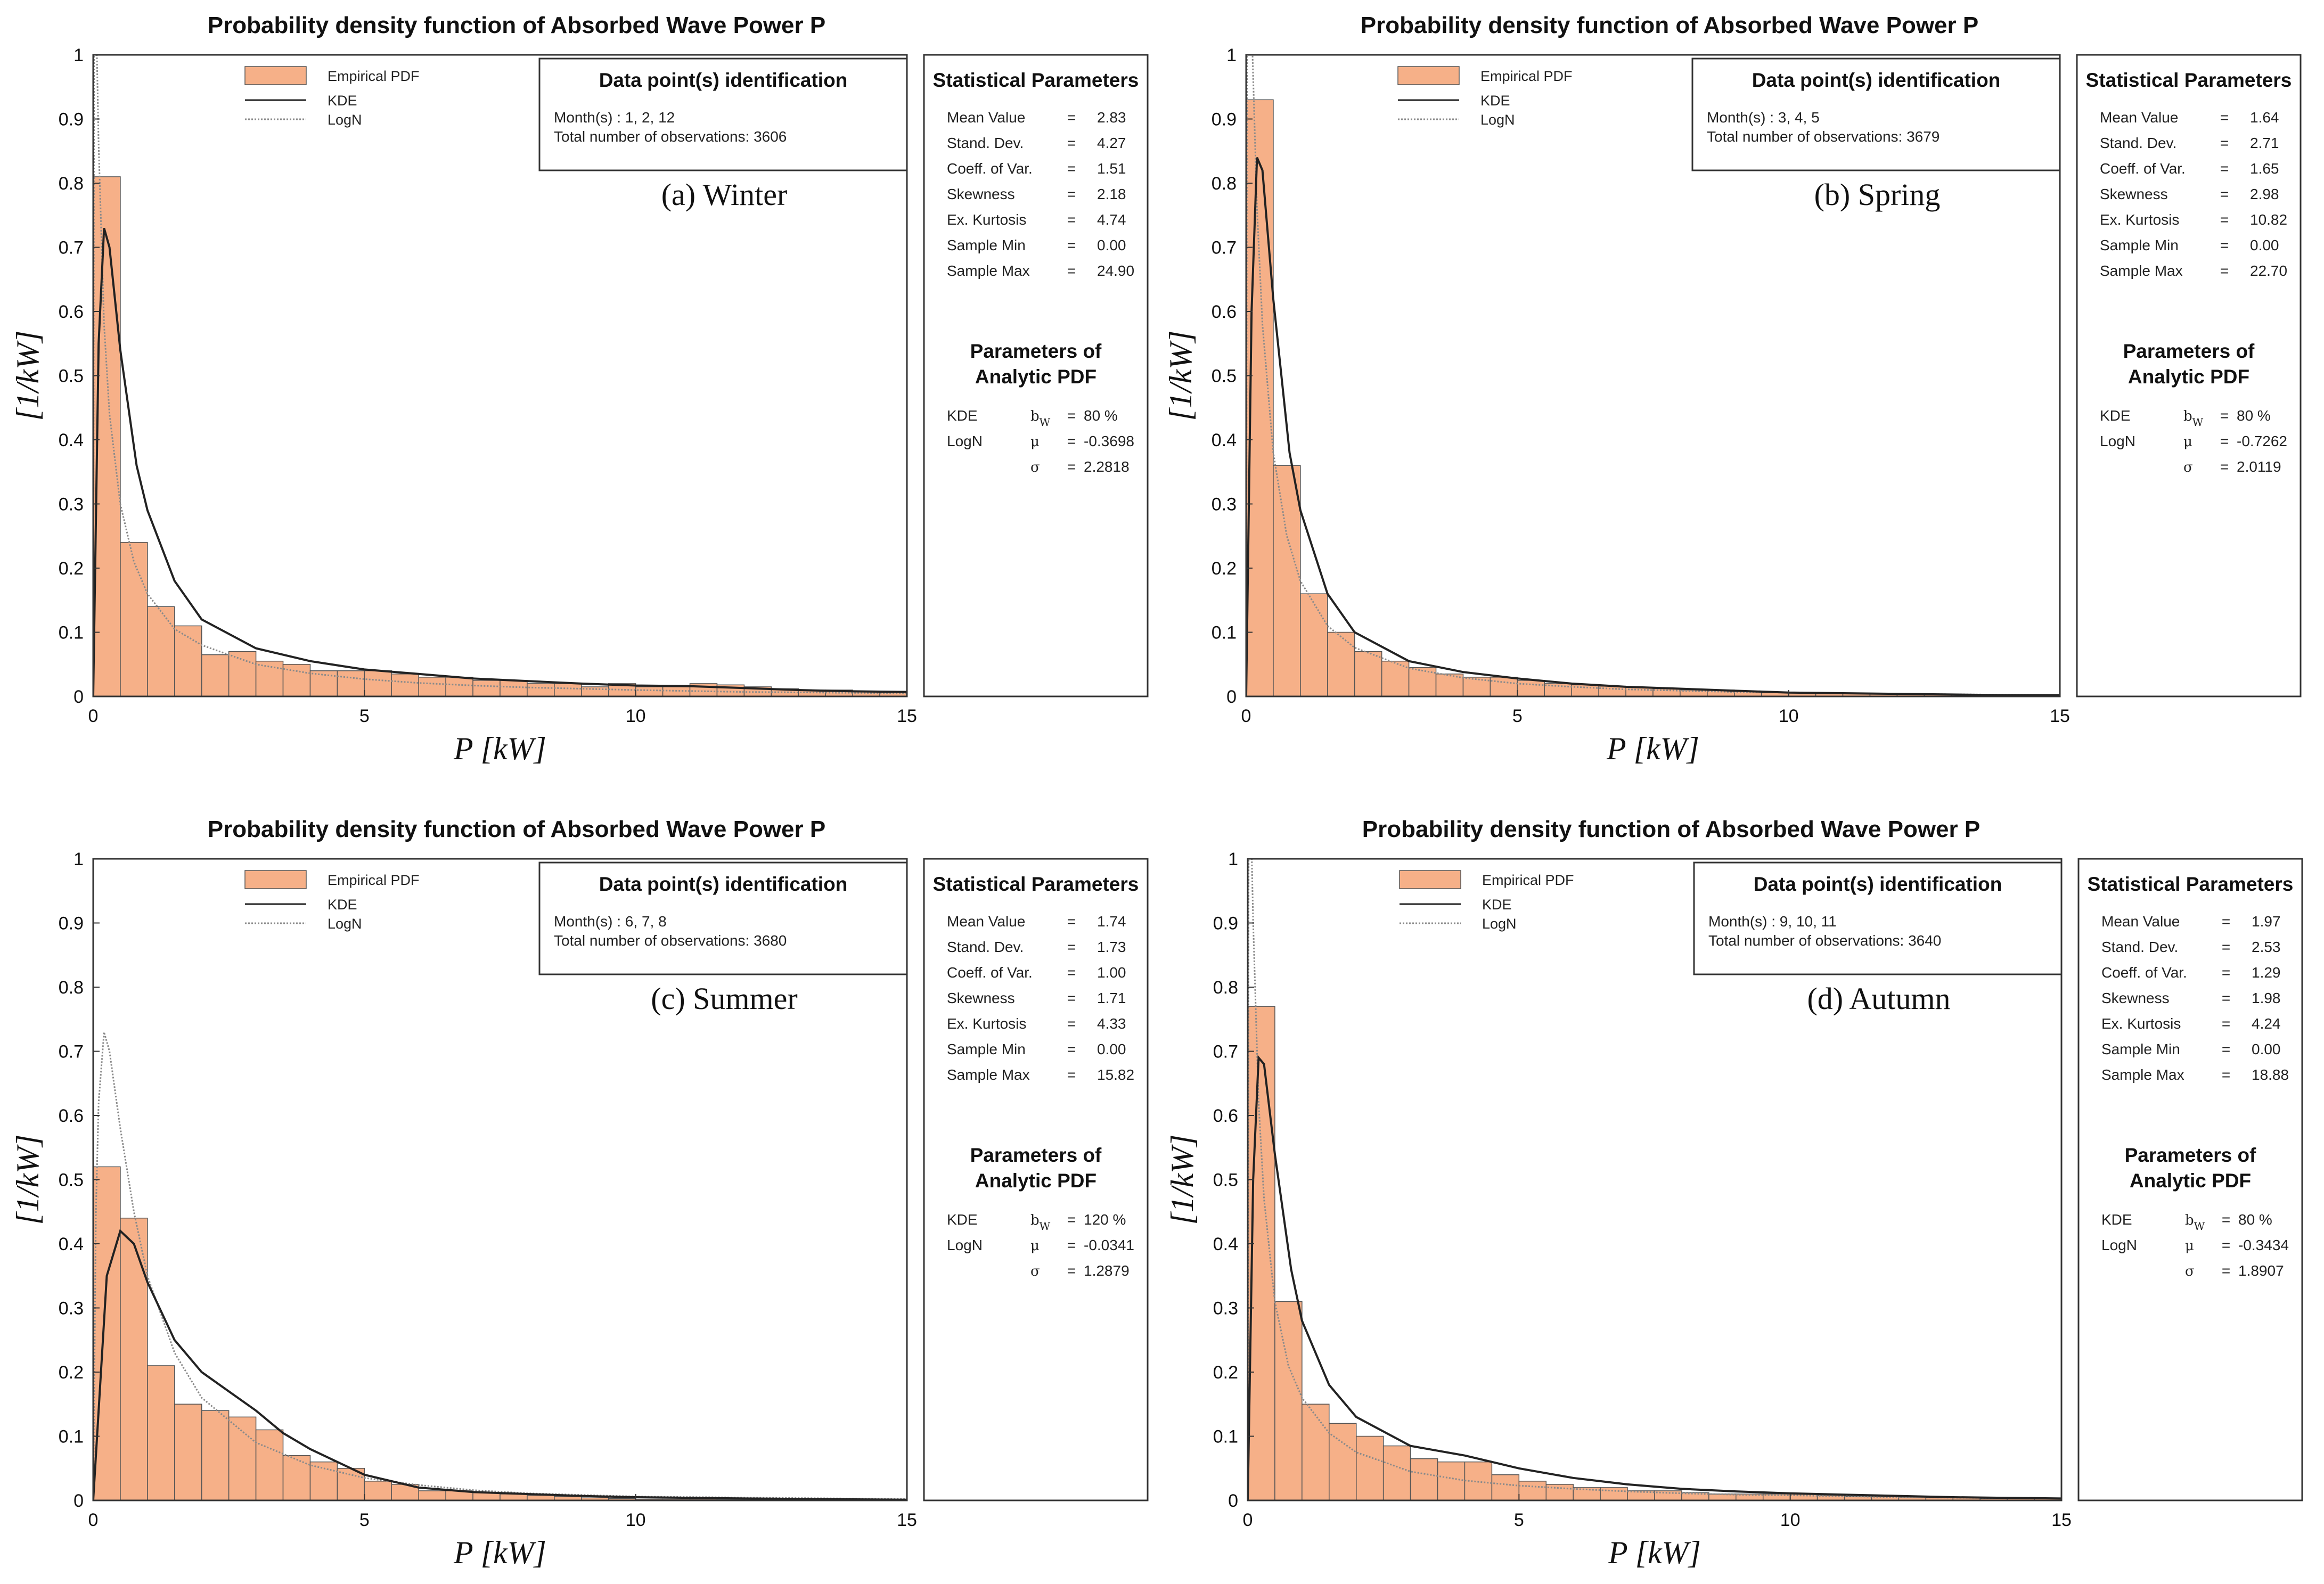 This screenshot has width=2324, height=1584. Describe the element at coordinates (500, 436) in the screenshot. I see `histogram-bars` at that location.